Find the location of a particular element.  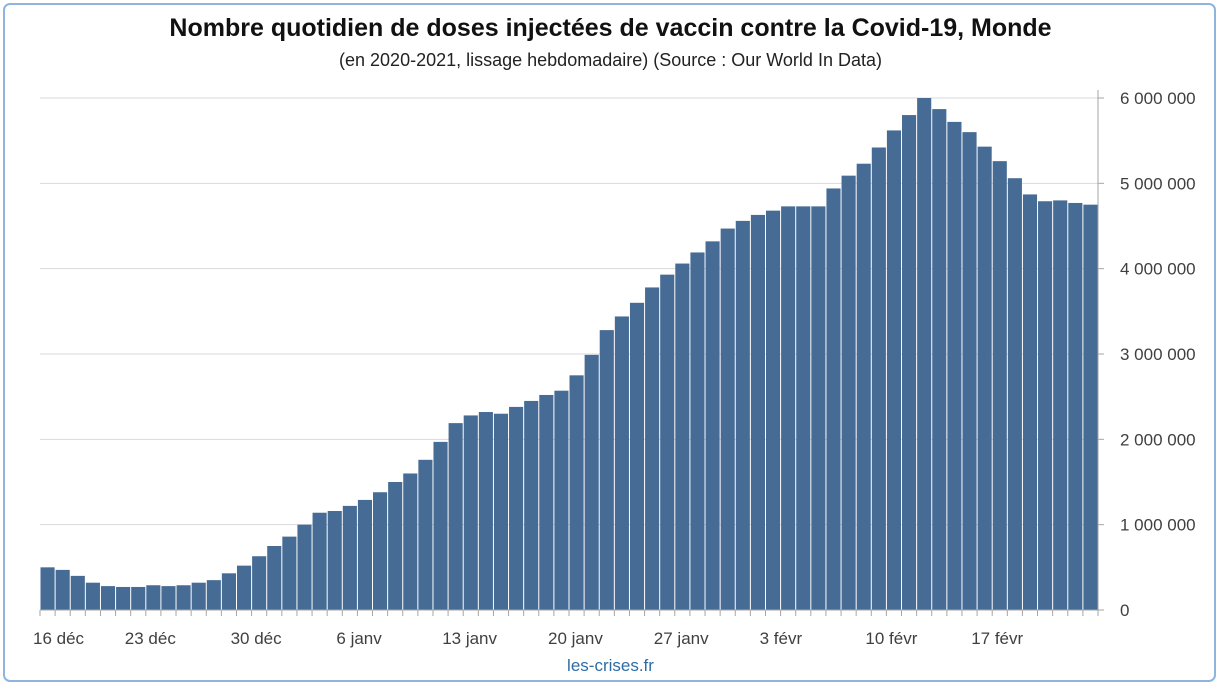

x-tick-label: 17 févr is located at coordinates (997, 638).